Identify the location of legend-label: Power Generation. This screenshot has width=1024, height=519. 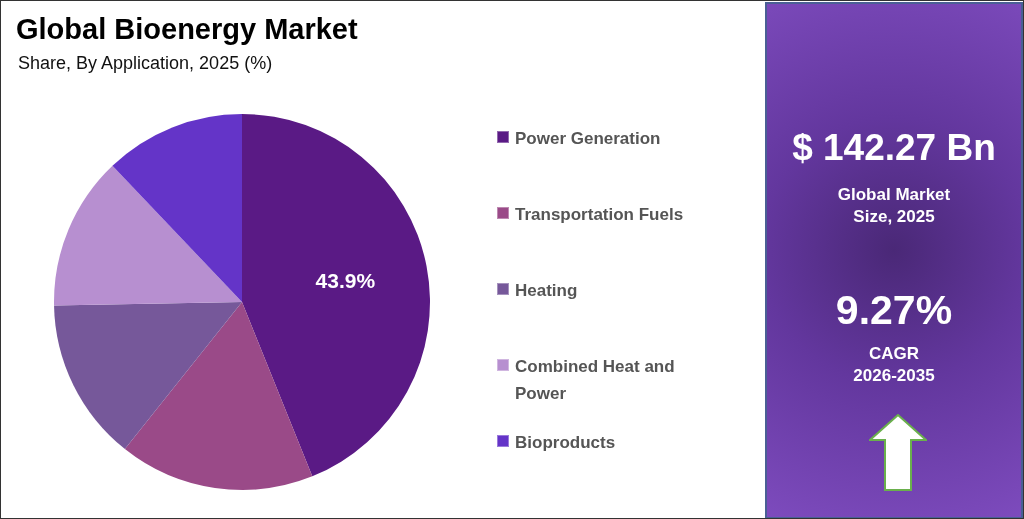
(588, 139).